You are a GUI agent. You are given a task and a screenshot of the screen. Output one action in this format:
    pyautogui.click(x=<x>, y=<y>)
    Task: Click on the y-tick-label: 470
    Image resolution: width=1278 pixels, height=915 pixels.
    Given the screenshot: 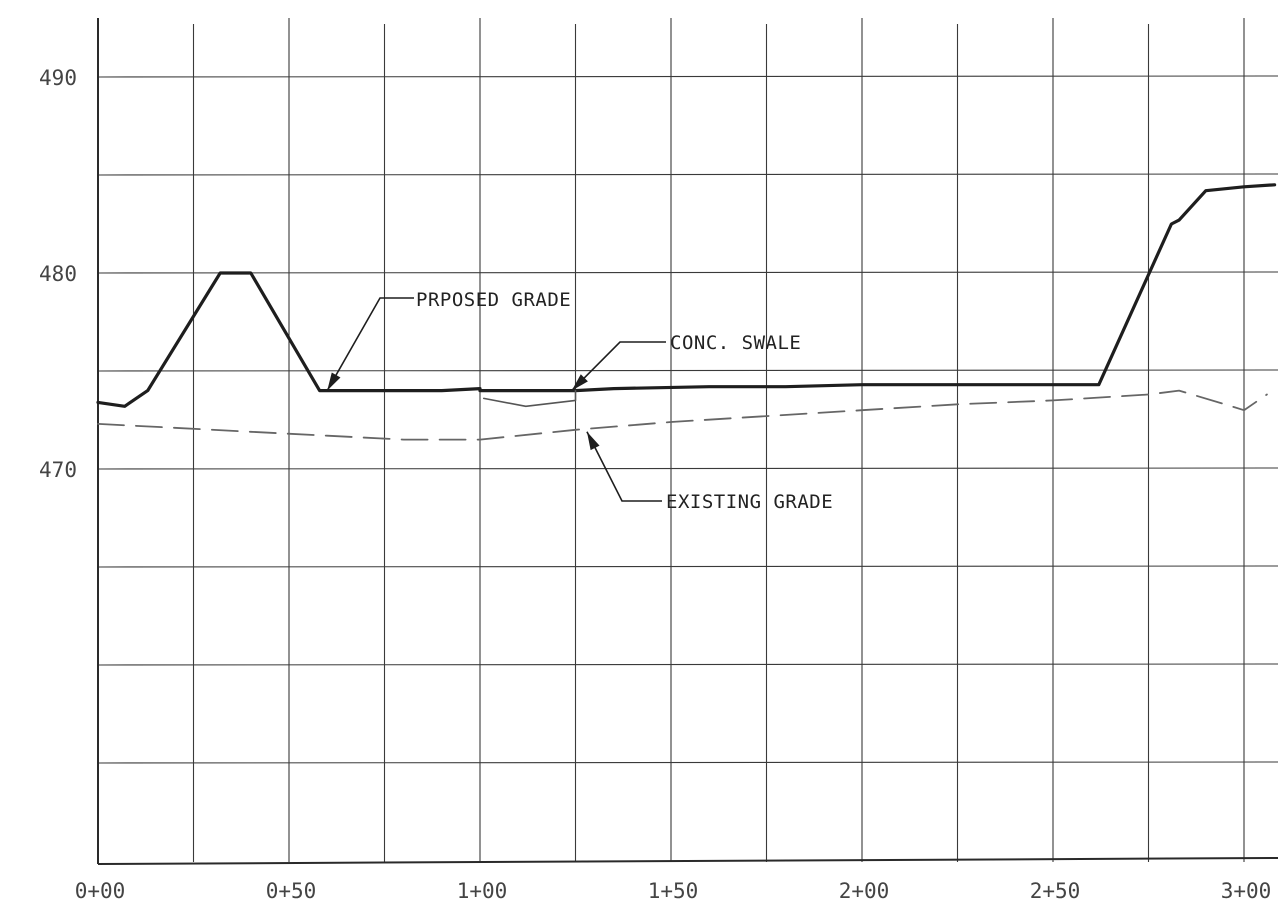 What is the action you would take?
    pyautogui.click(x=58, y=470)
    